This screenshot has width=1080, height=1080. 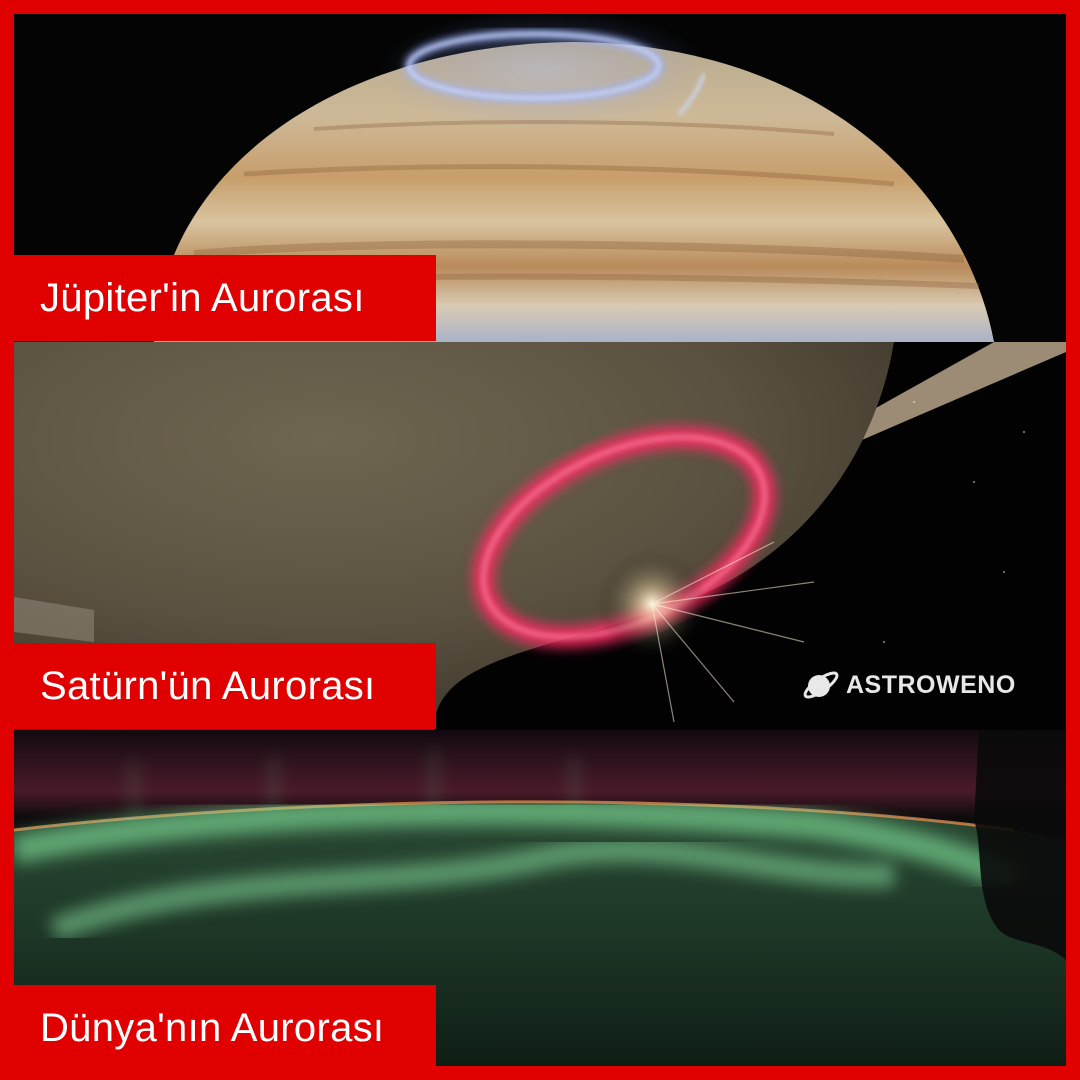 I want to click on brand-name: ASTROWENO, so click(x=931, y=684).